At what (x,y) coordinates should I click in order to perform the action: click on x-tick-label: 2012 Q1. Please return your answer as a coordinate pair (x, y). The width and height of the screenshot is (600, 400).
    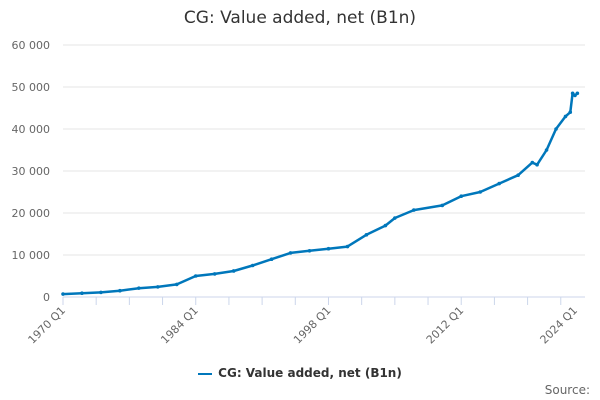
    Looking at the image, I should click on (445, 325).